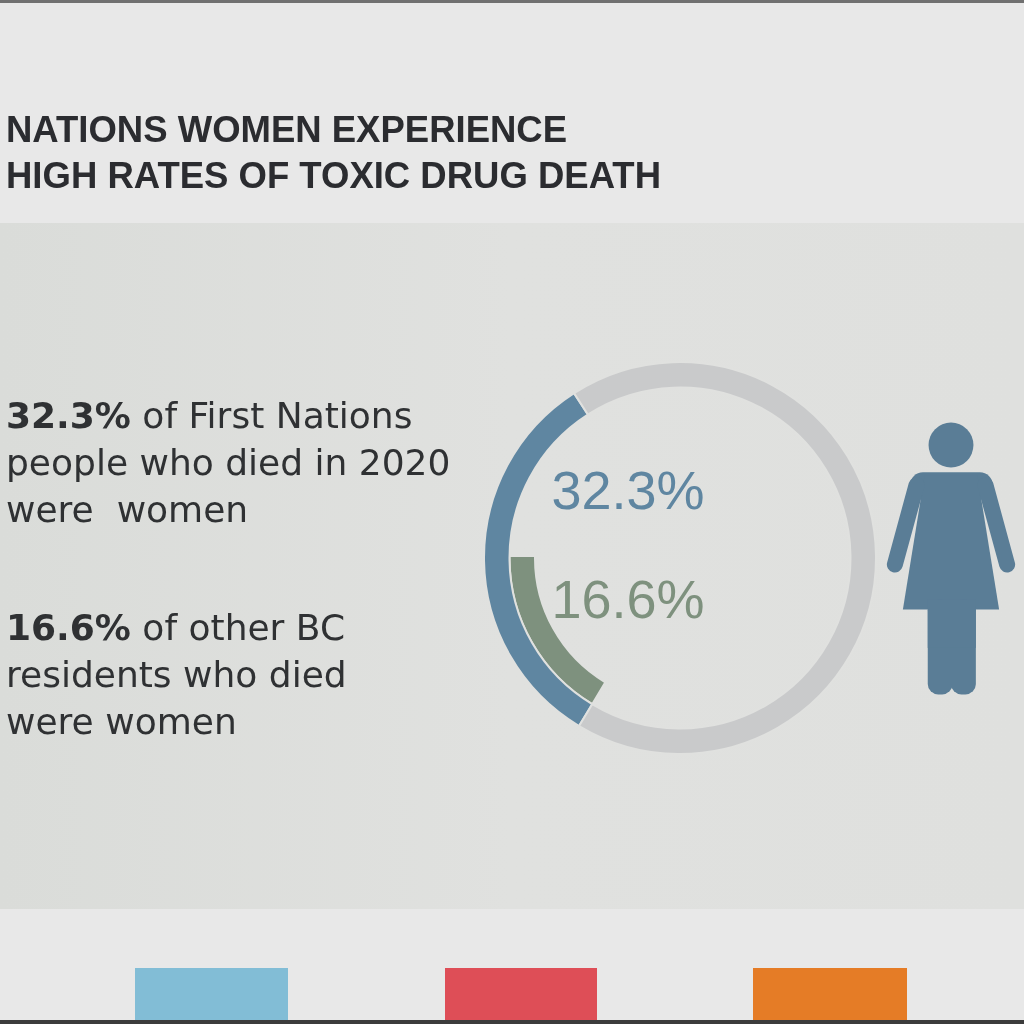 The height and width of the screenshot is (1024, 1024). Describe the element at coordinates (333, 153) in the screenshot. I see `chart-title: NATIONS WOMEN EXPERIENCE HIGH RATES OF TOXIC DRUG DEATH` at that location.